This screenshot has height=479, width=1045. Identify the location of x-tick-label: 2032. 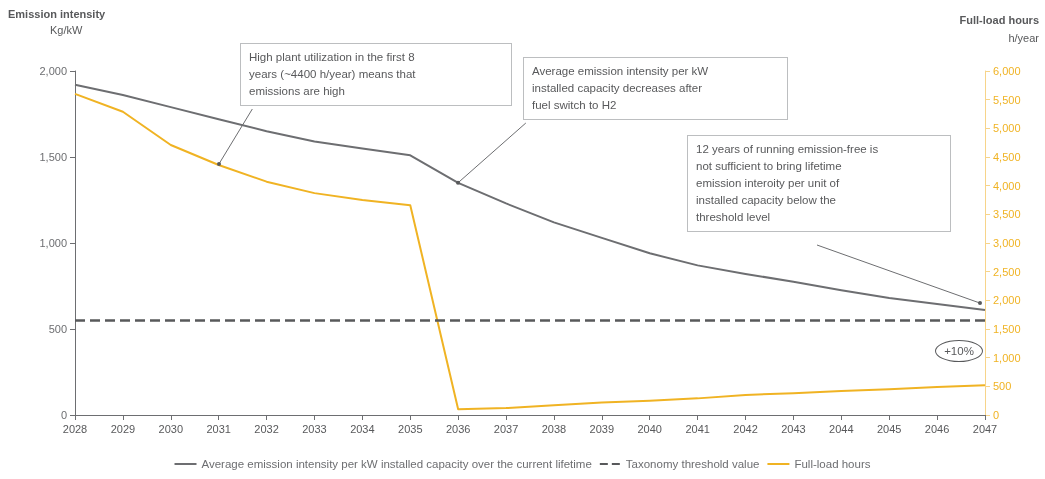
(266, 428).